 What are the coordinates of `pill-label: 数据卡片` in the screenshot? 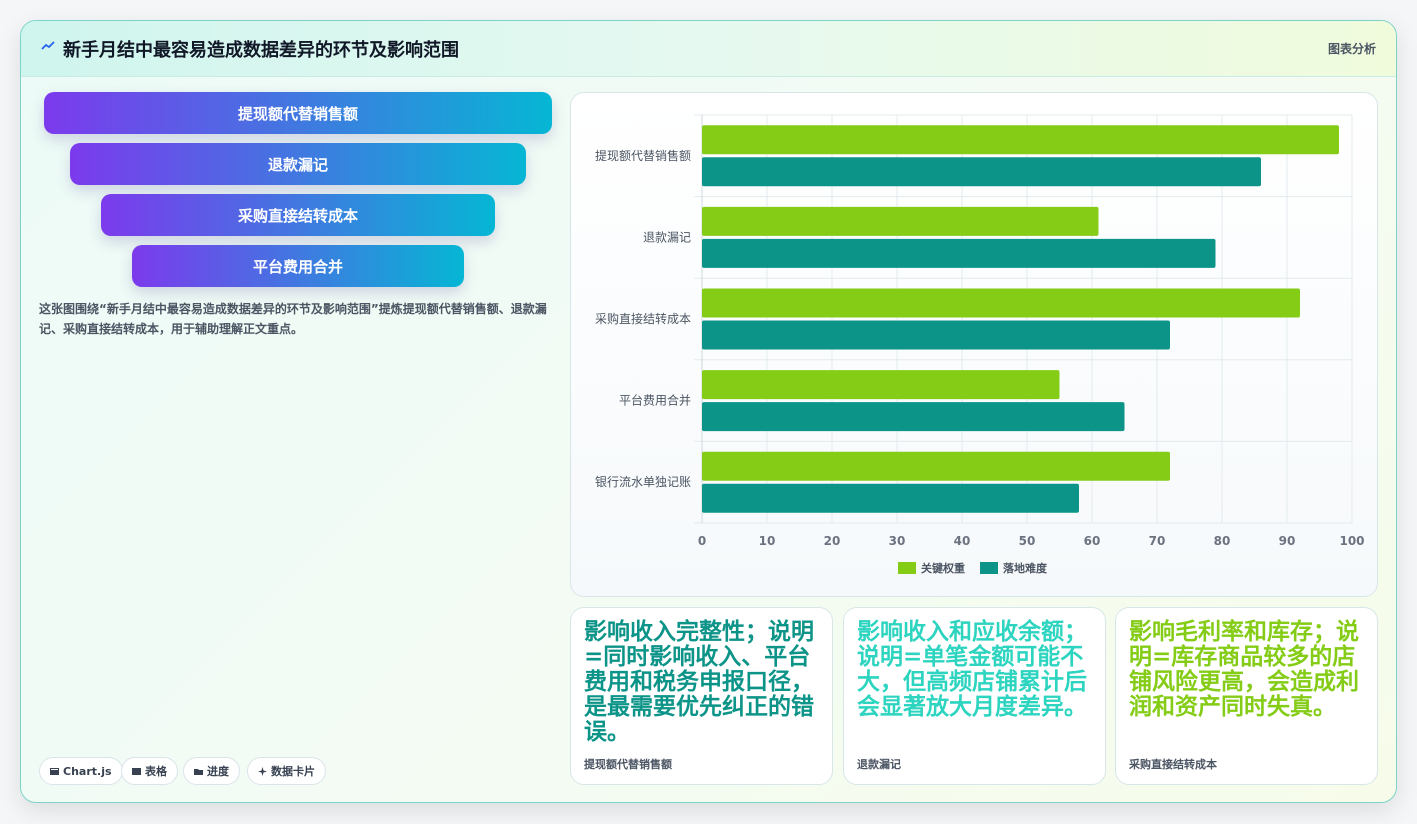 It's located at (293, 771).